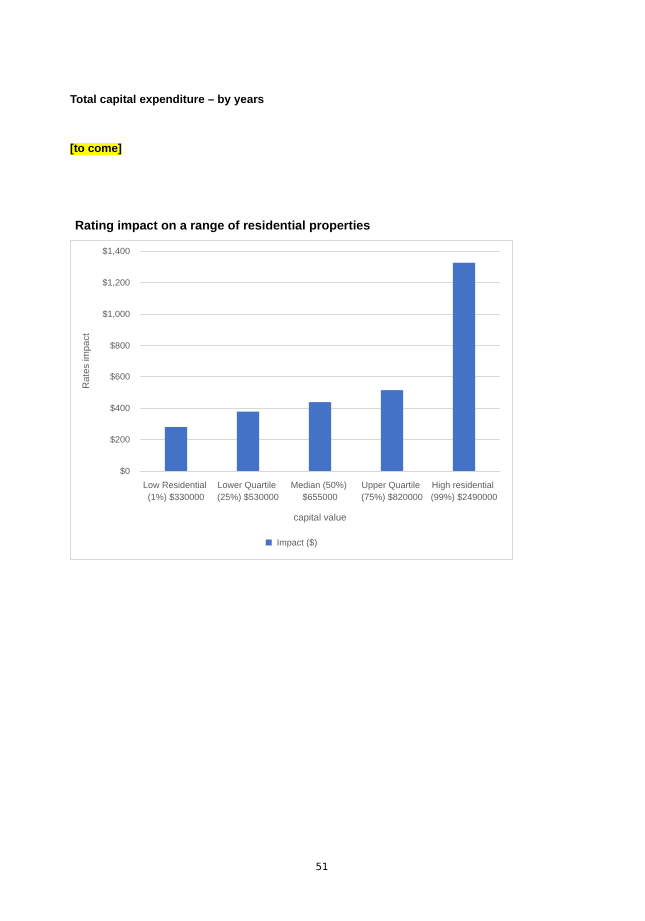 Image resolution: width=645 pixels, height=921 pixels. Describe the element at coordinates (248, 491) in the screenshot. I see `x-tick-label: Lower Quartile (25%) $530000` at that location.